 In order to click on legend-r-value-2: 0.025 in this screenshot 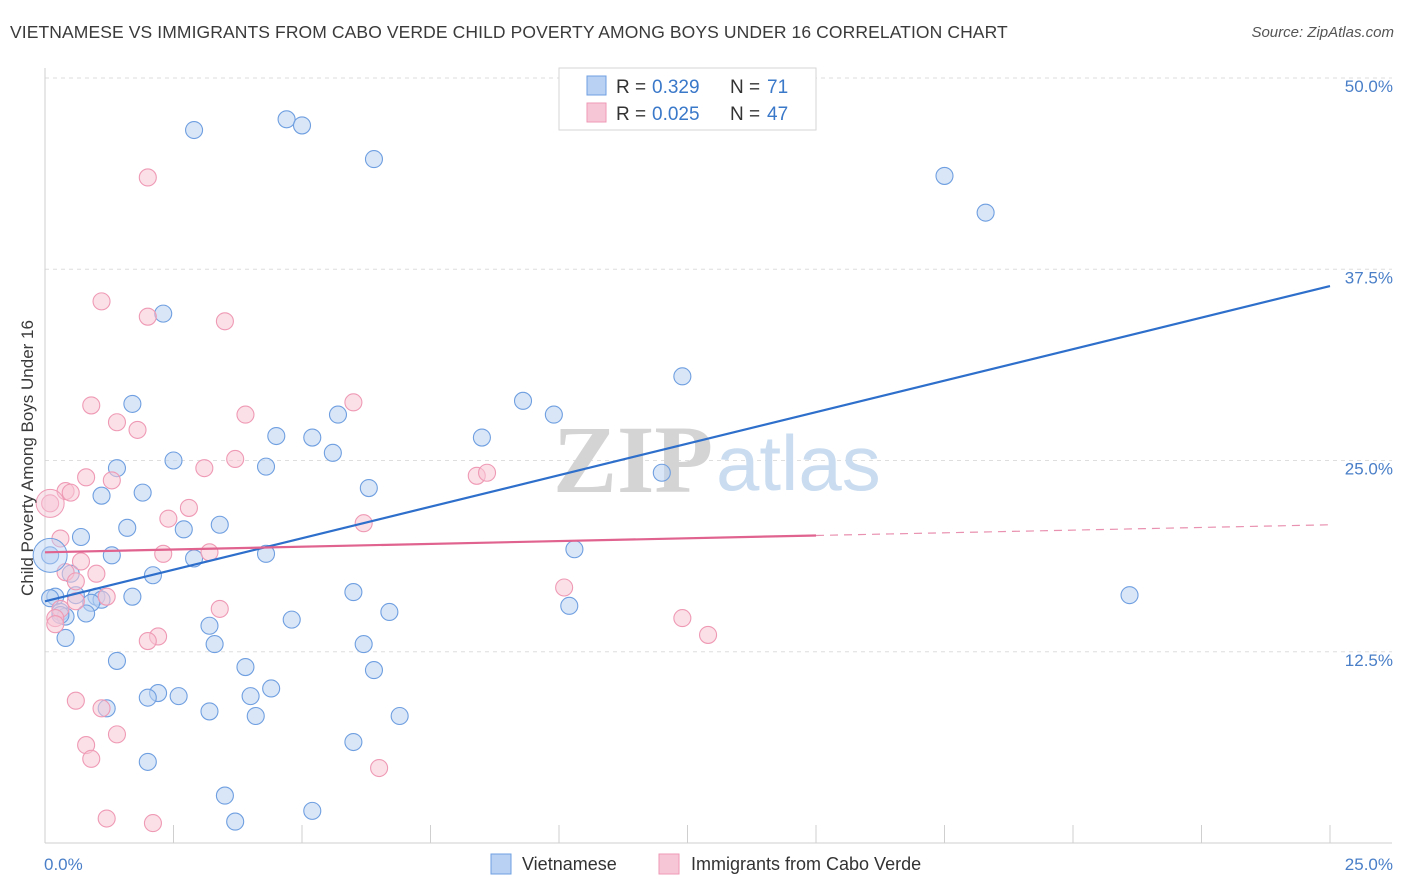, I will do `click(676, 114)`.